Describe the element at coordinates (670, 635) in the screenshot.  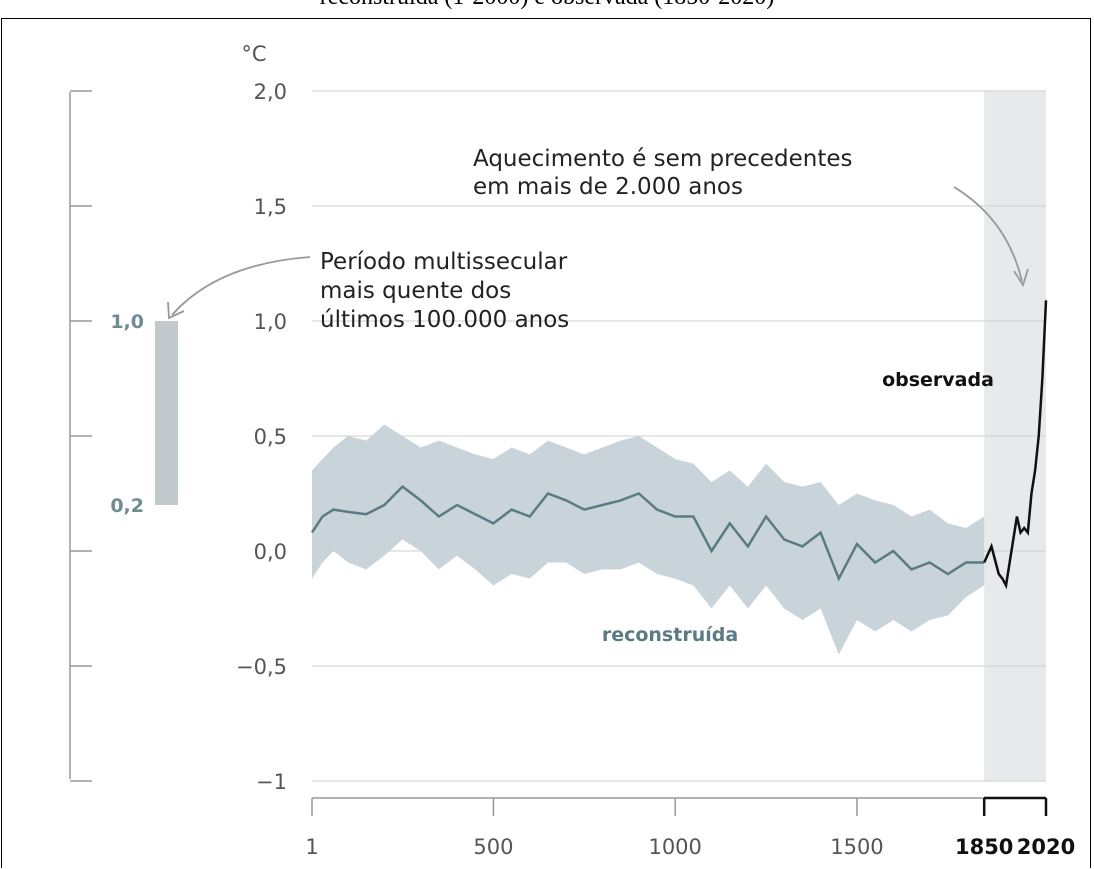
I see `series-label-reconstruida: reconstruída` at that location.